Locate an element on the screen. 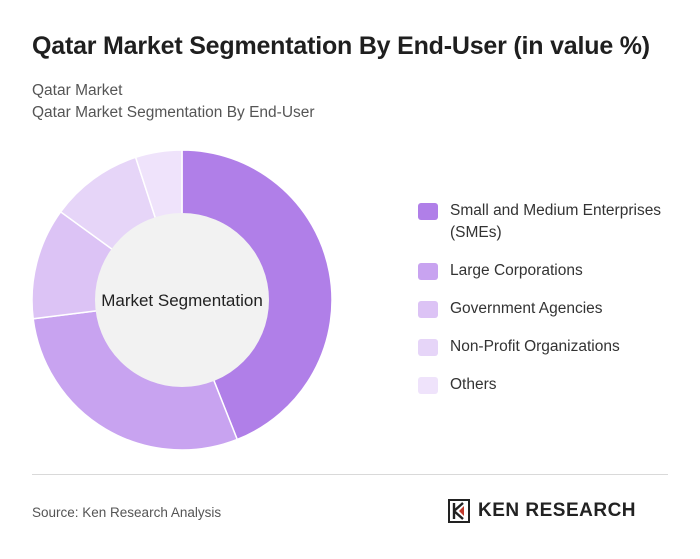 The image size is (700, 559). legend-label-0: Small and Medium Enterprises (SMEs) is located at coordinates (556, 221).